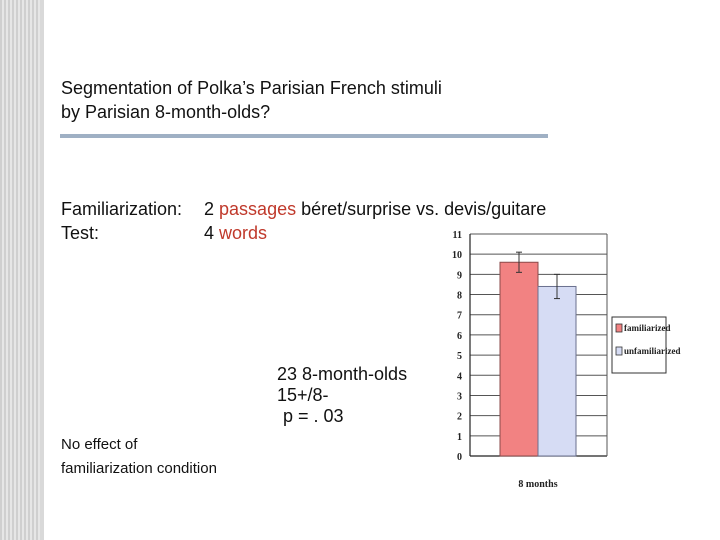 Image resolution: width=720 pixels, height=540 pixels. Describe the element at coordinates (258, 209) in the screenshot. I see `familiarization-unit: passages` at that location.